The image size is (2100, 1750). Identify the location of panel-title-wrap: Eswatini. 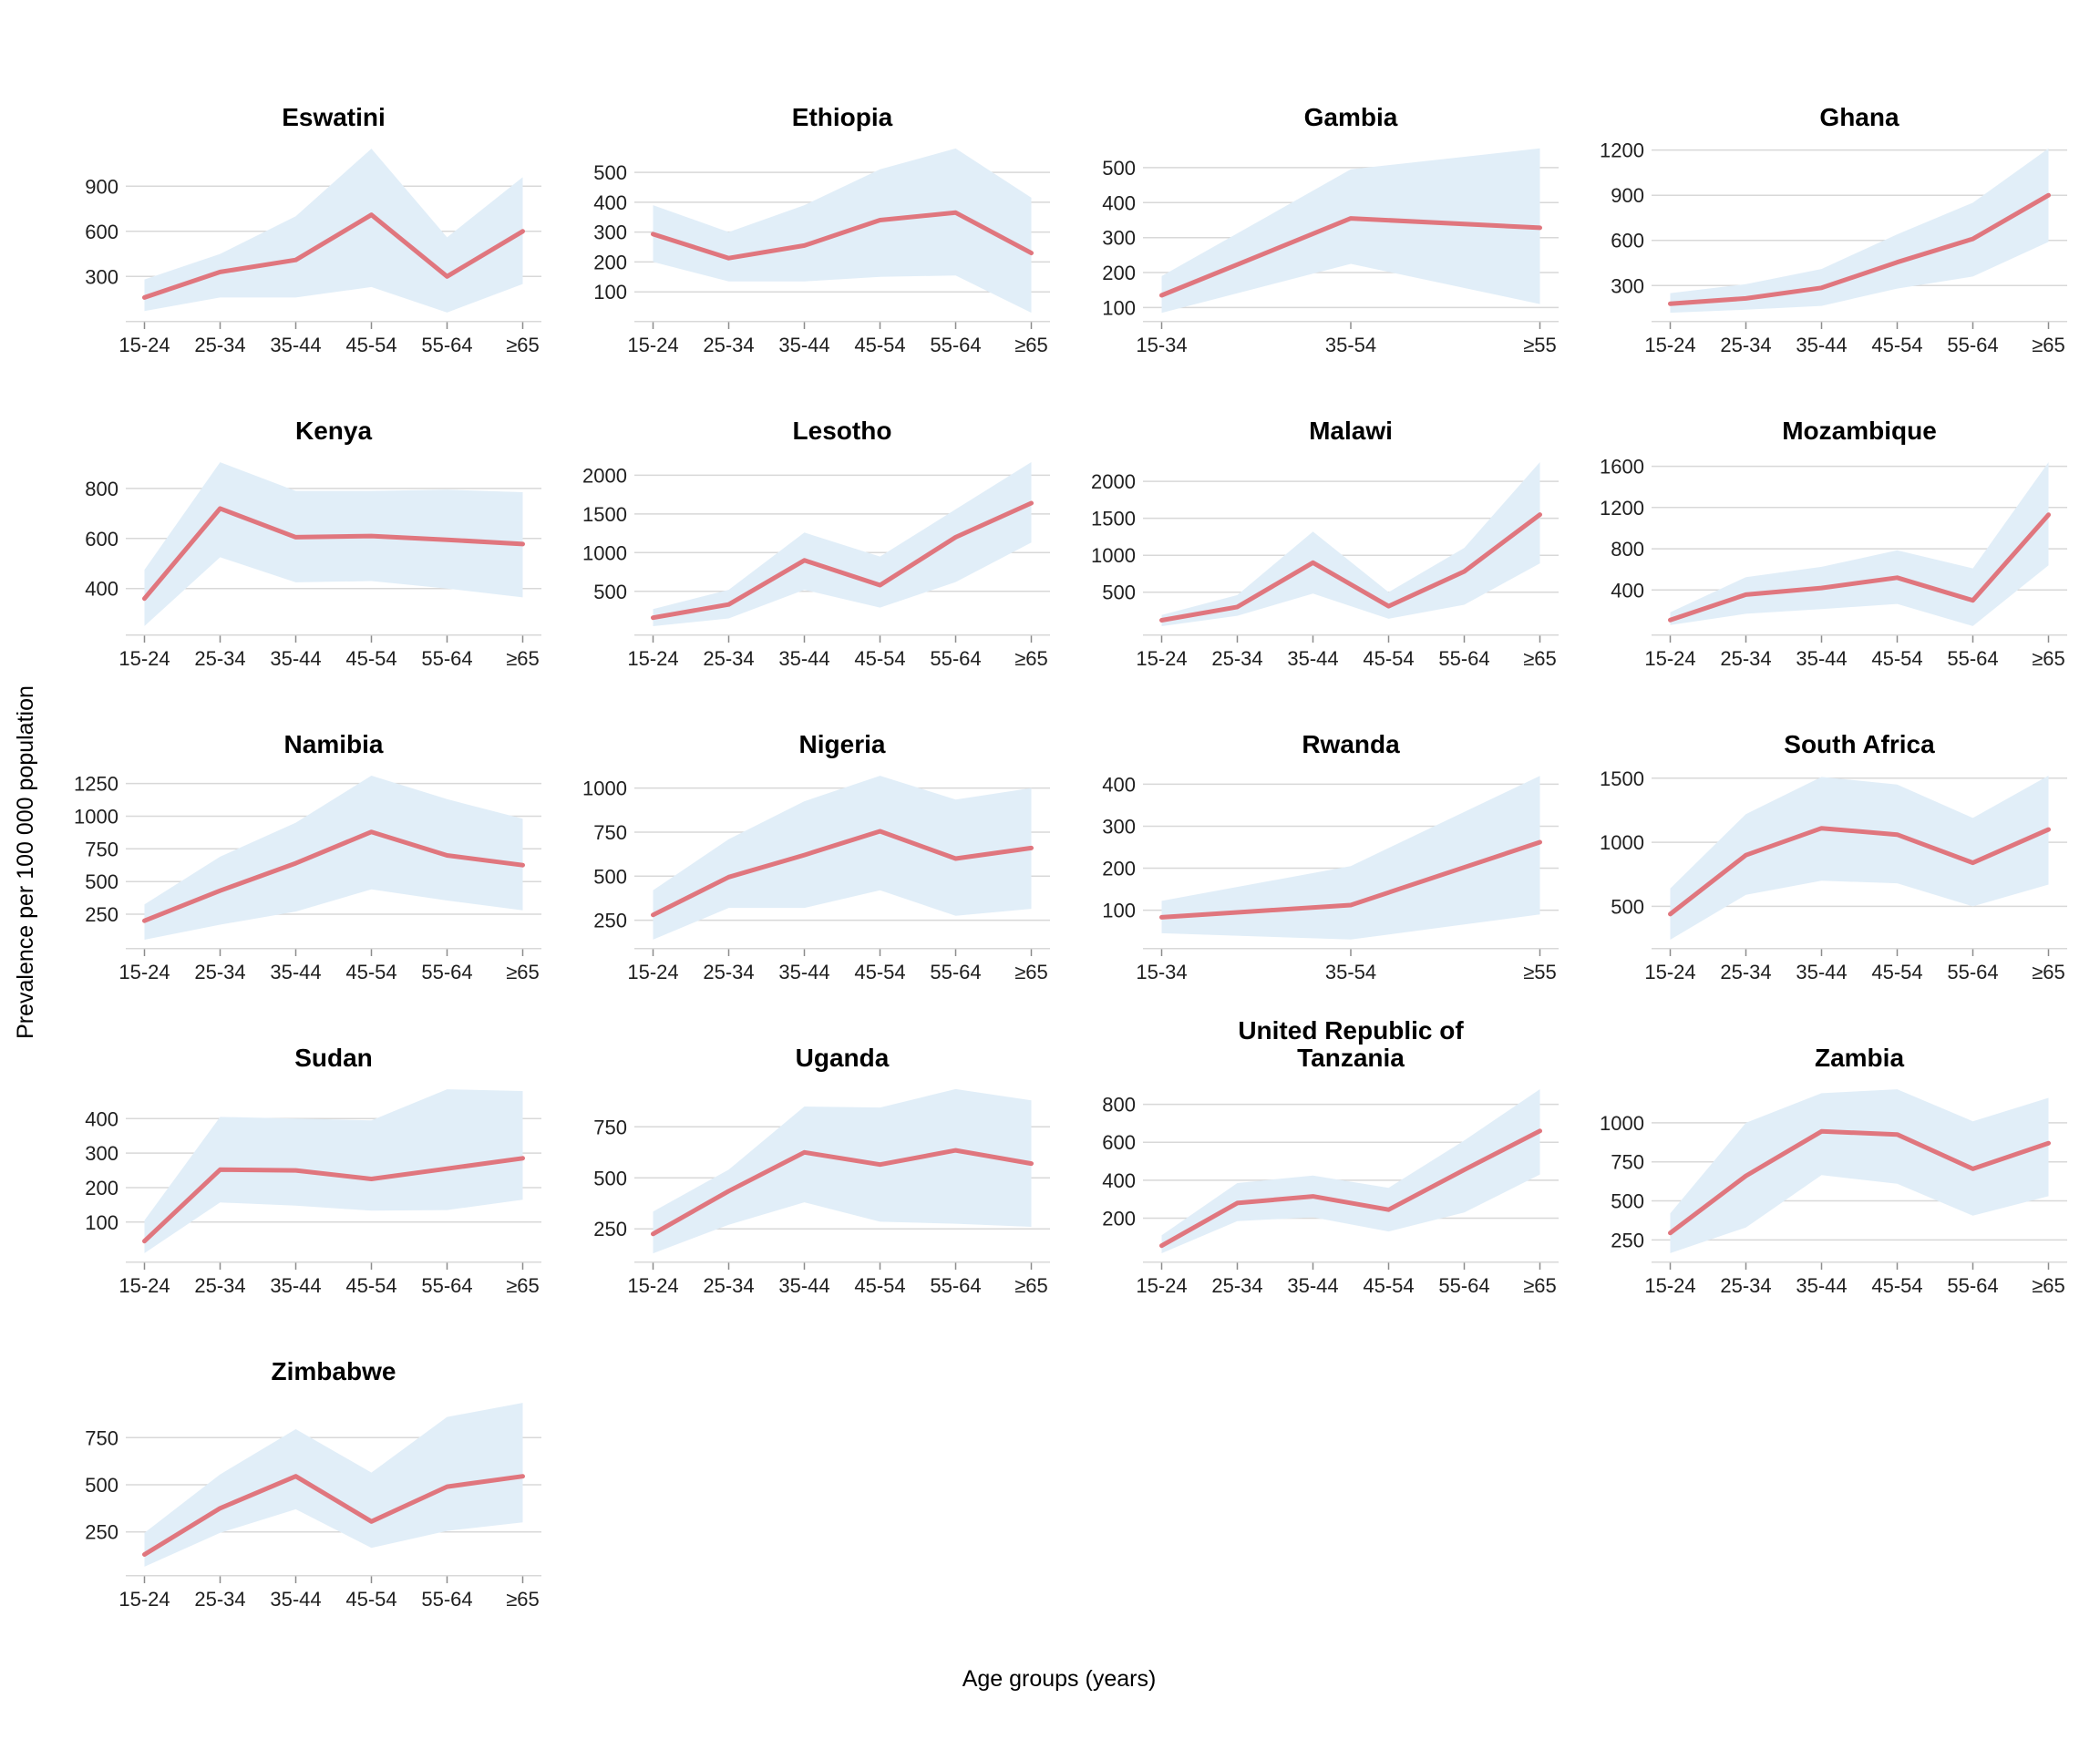
(333, 106).